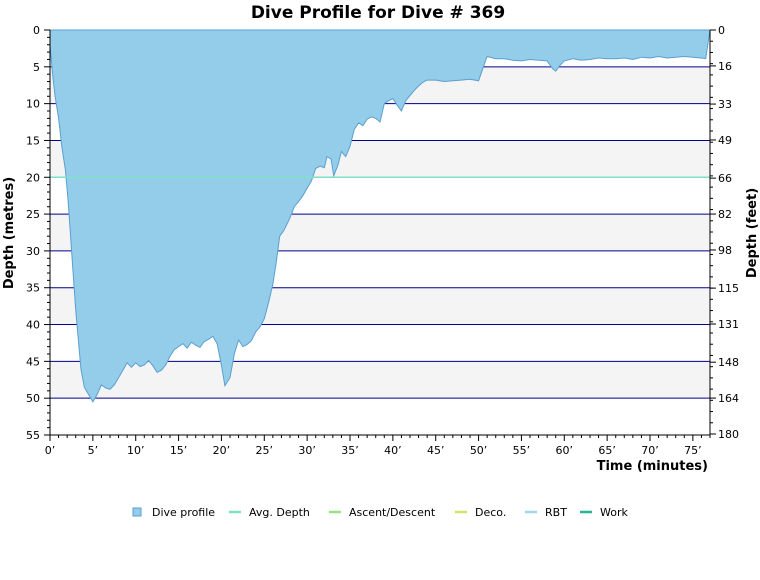  I want to click on x-tick-label: 50’, so click(479, 450).